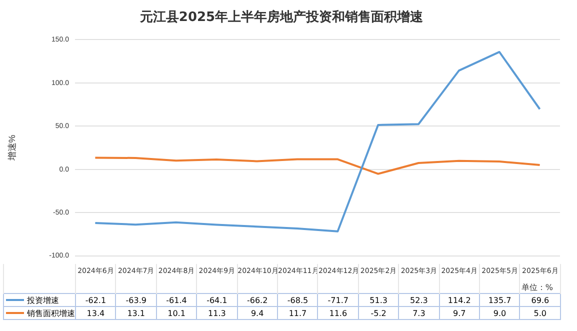 This screenshot has height=331, width=577. I want to click on data-label: 13.1, so click(136, 313).